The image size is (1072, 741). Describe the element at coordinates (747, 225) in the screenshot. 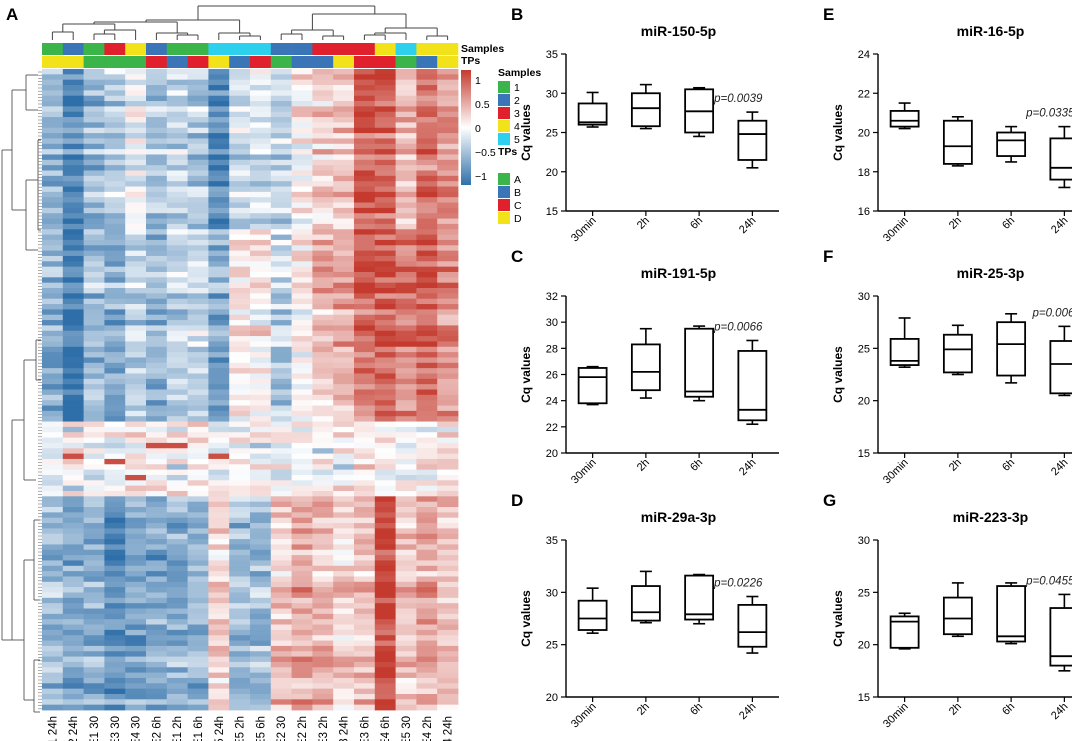

I see `x-tick-label: 24h` at that location.